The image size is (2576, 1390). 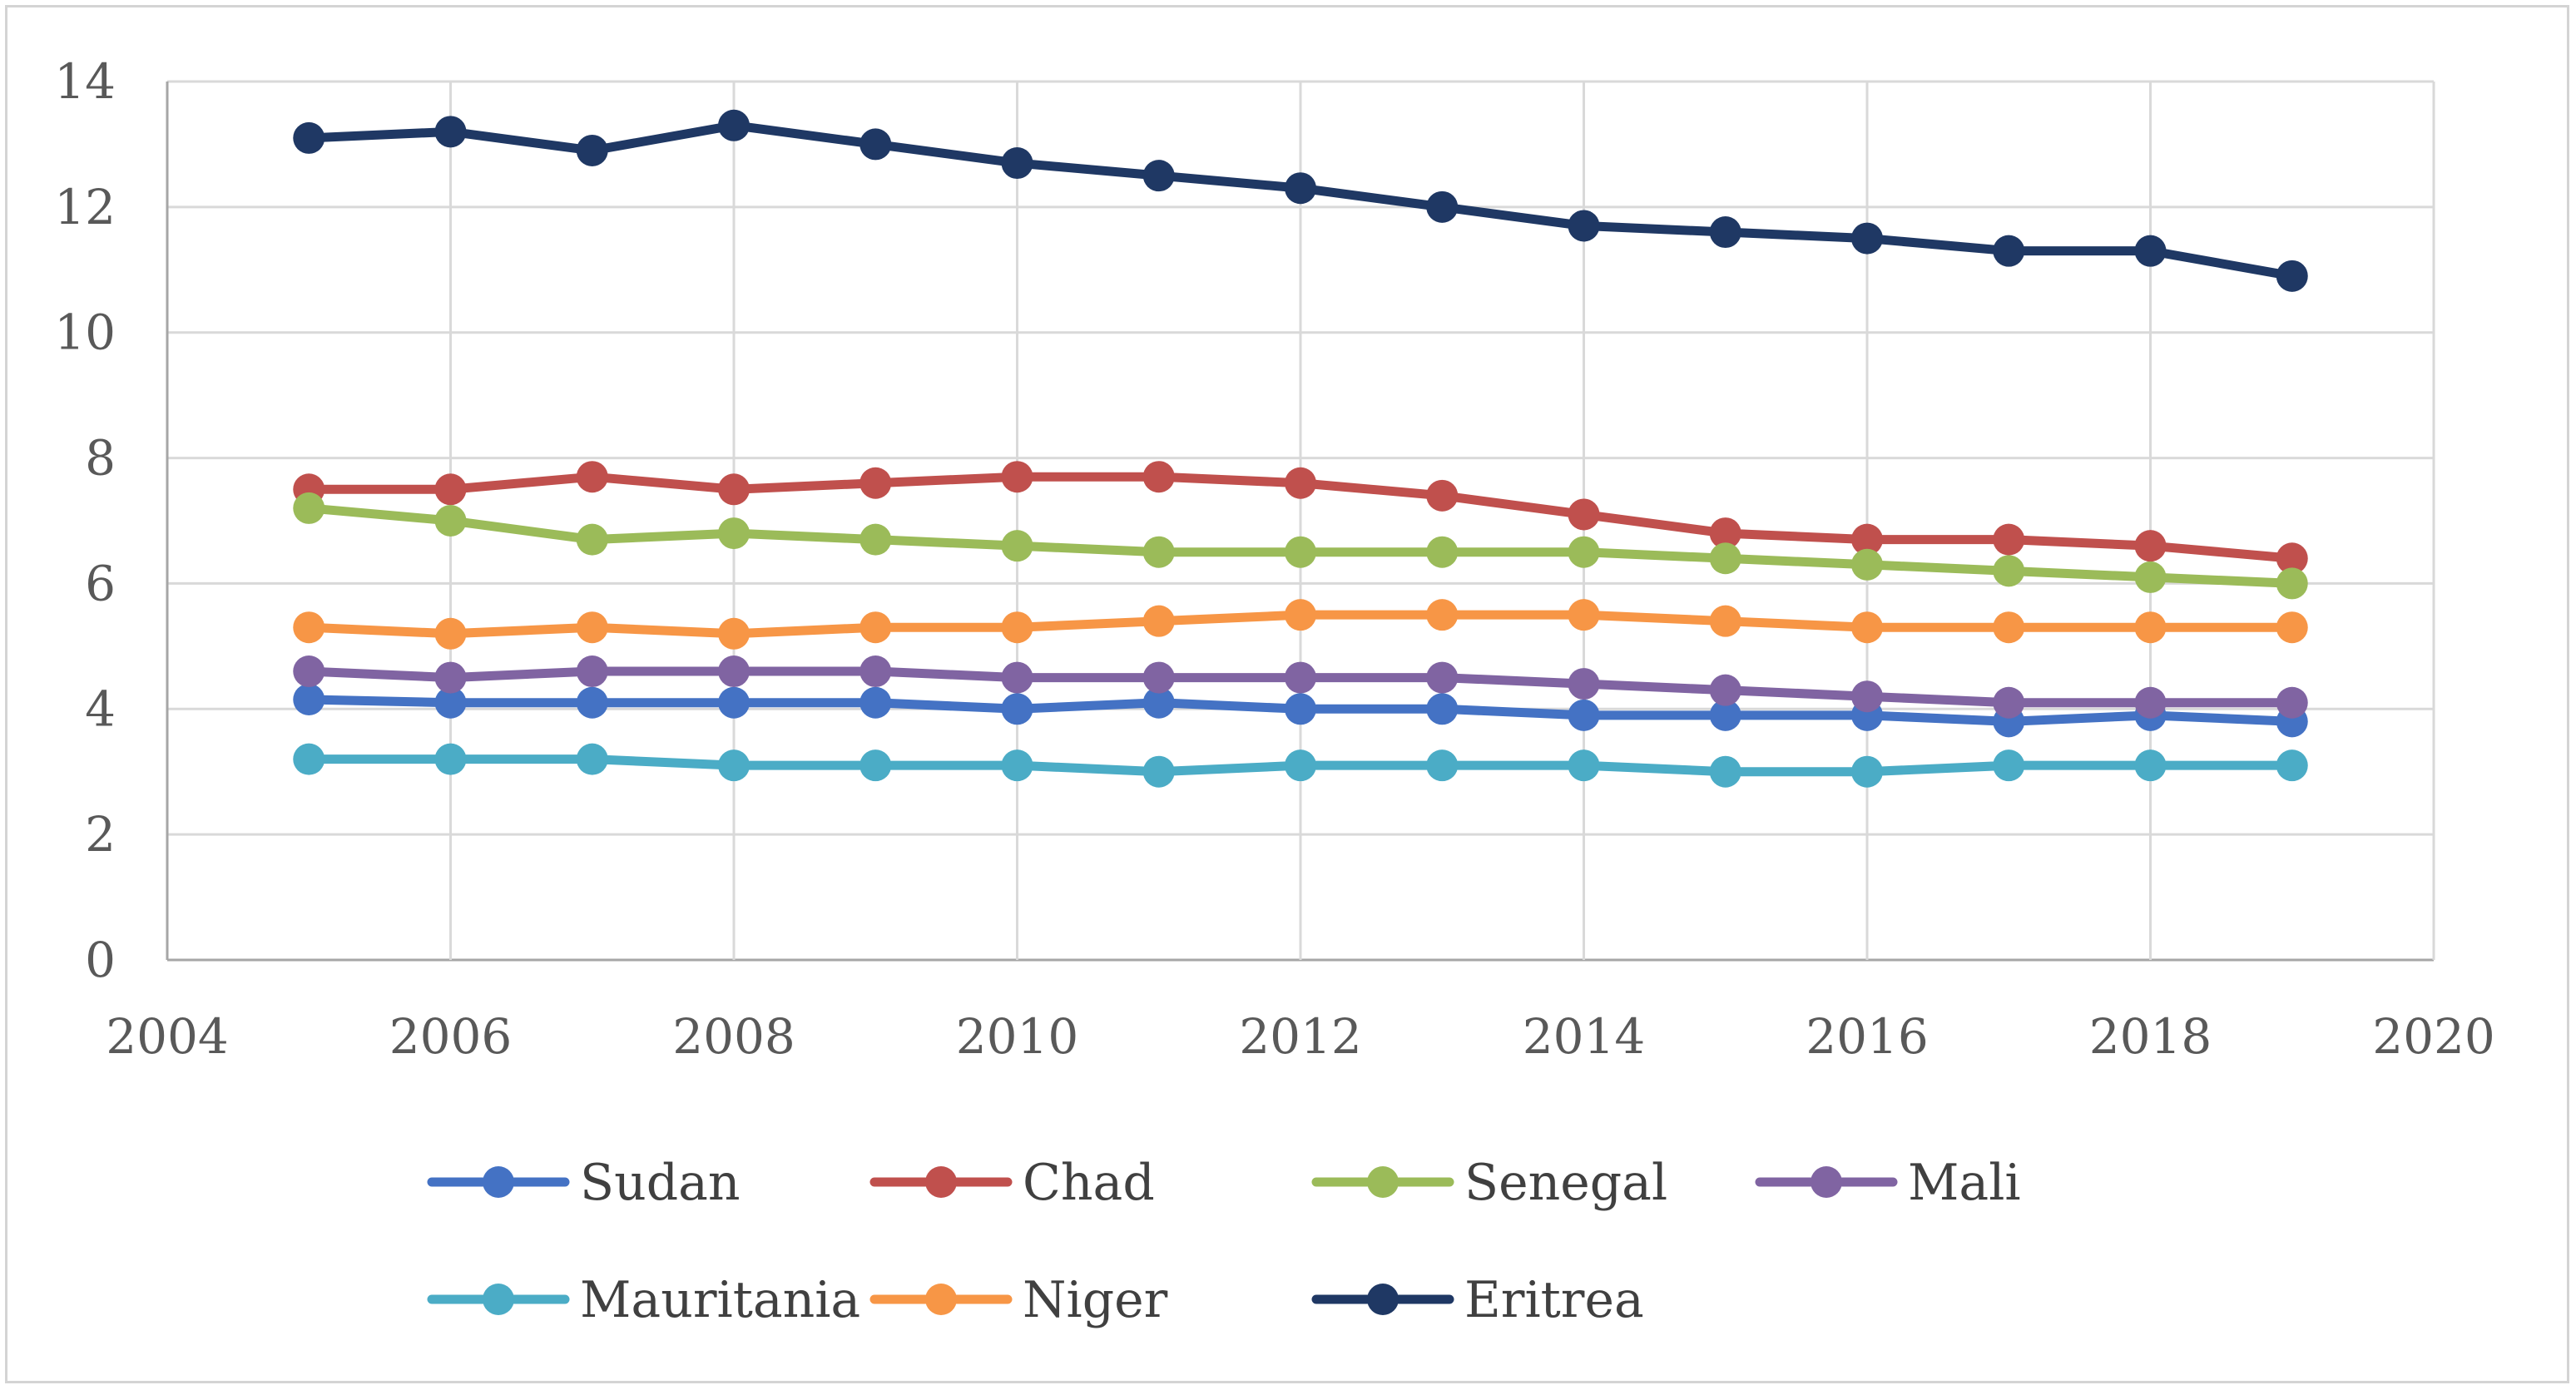 What do you see at coordinates (2434, 1036) in the screenshot?
I see `x-tick-label: 2020` at bounding box center [2434, 1036].